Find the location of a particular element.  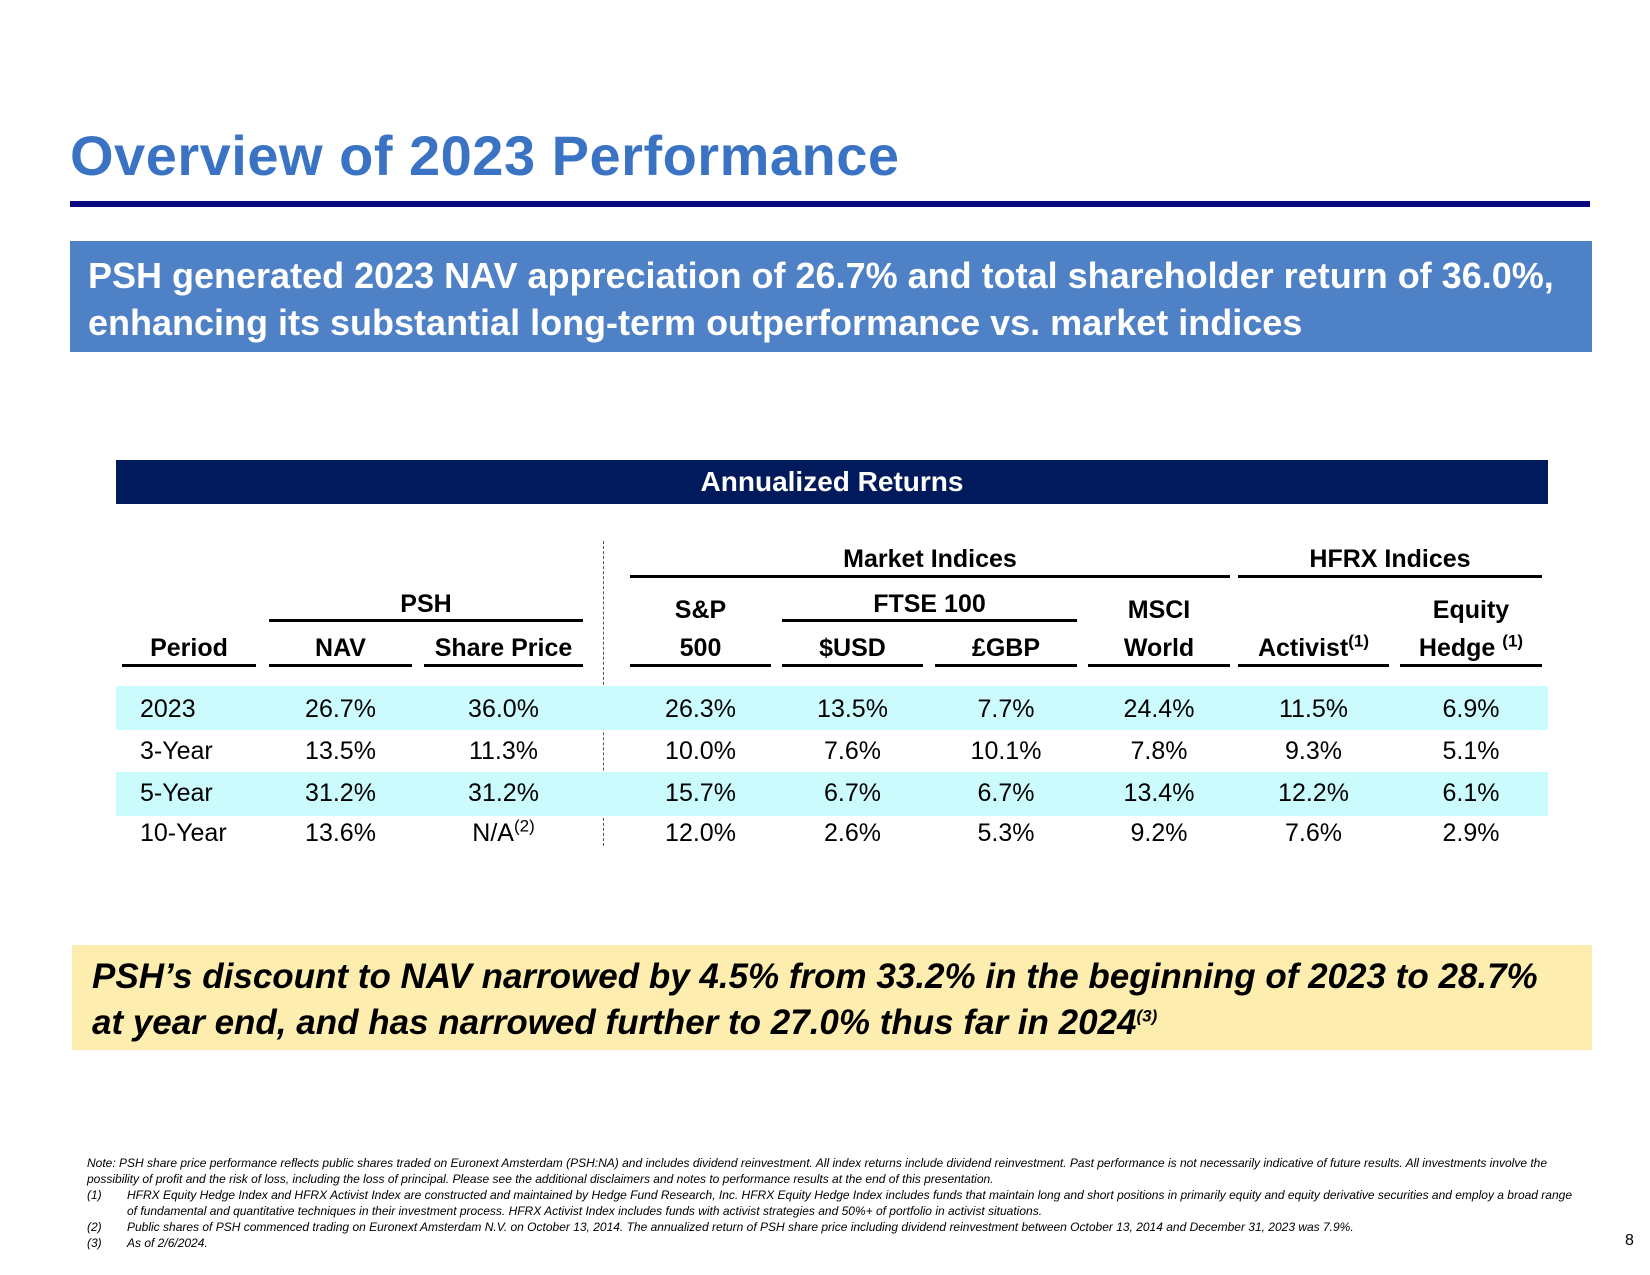

equity-footnote-ref: (1) is located at coordinates (1513, 641).